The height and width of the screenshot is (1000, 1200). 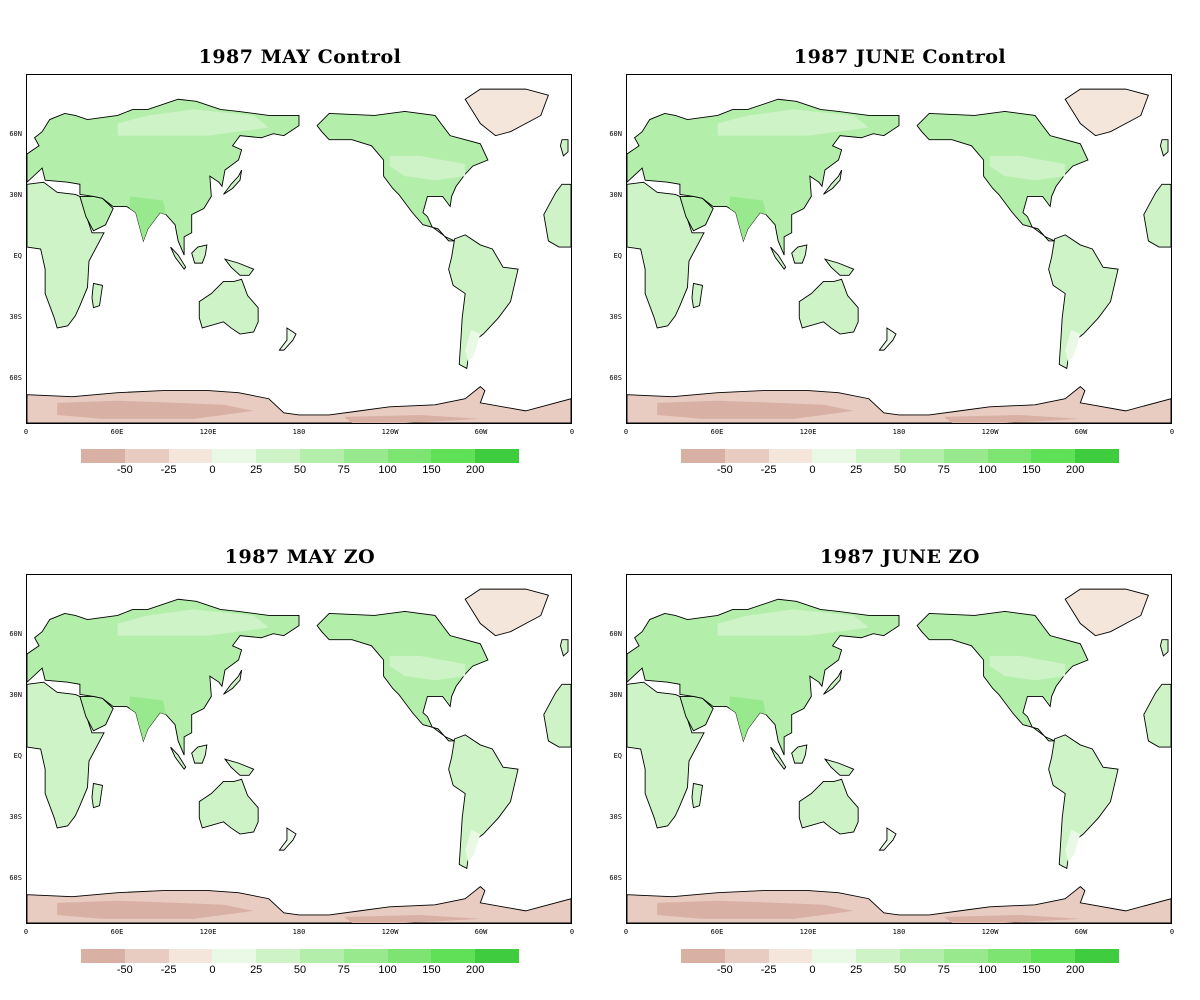 I want to click on landmass-madagascar, so click(x=697, y=295).